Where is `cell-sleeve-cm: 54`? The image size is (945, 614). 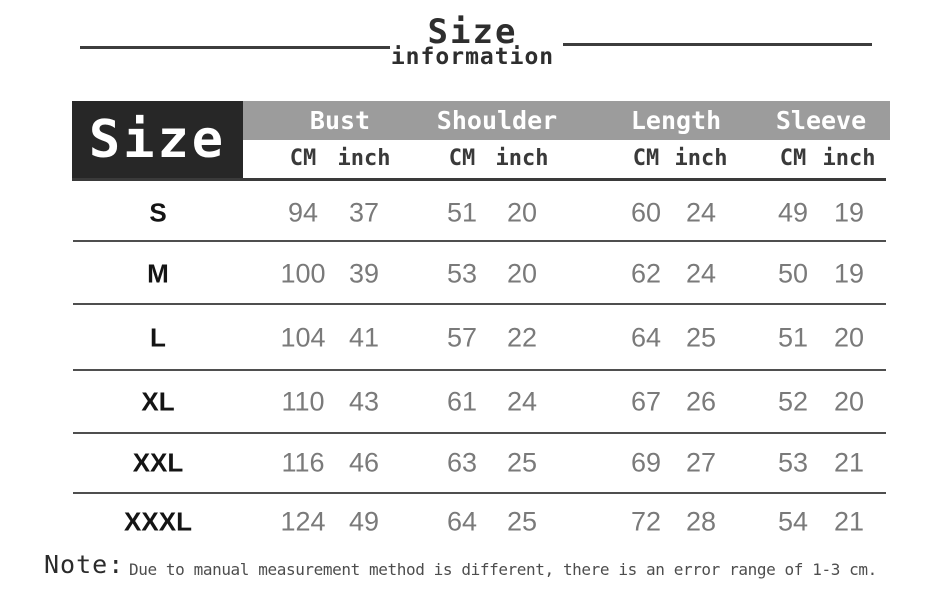 cell-sleeve-cm: 54 is located at coordinates (793, 521).